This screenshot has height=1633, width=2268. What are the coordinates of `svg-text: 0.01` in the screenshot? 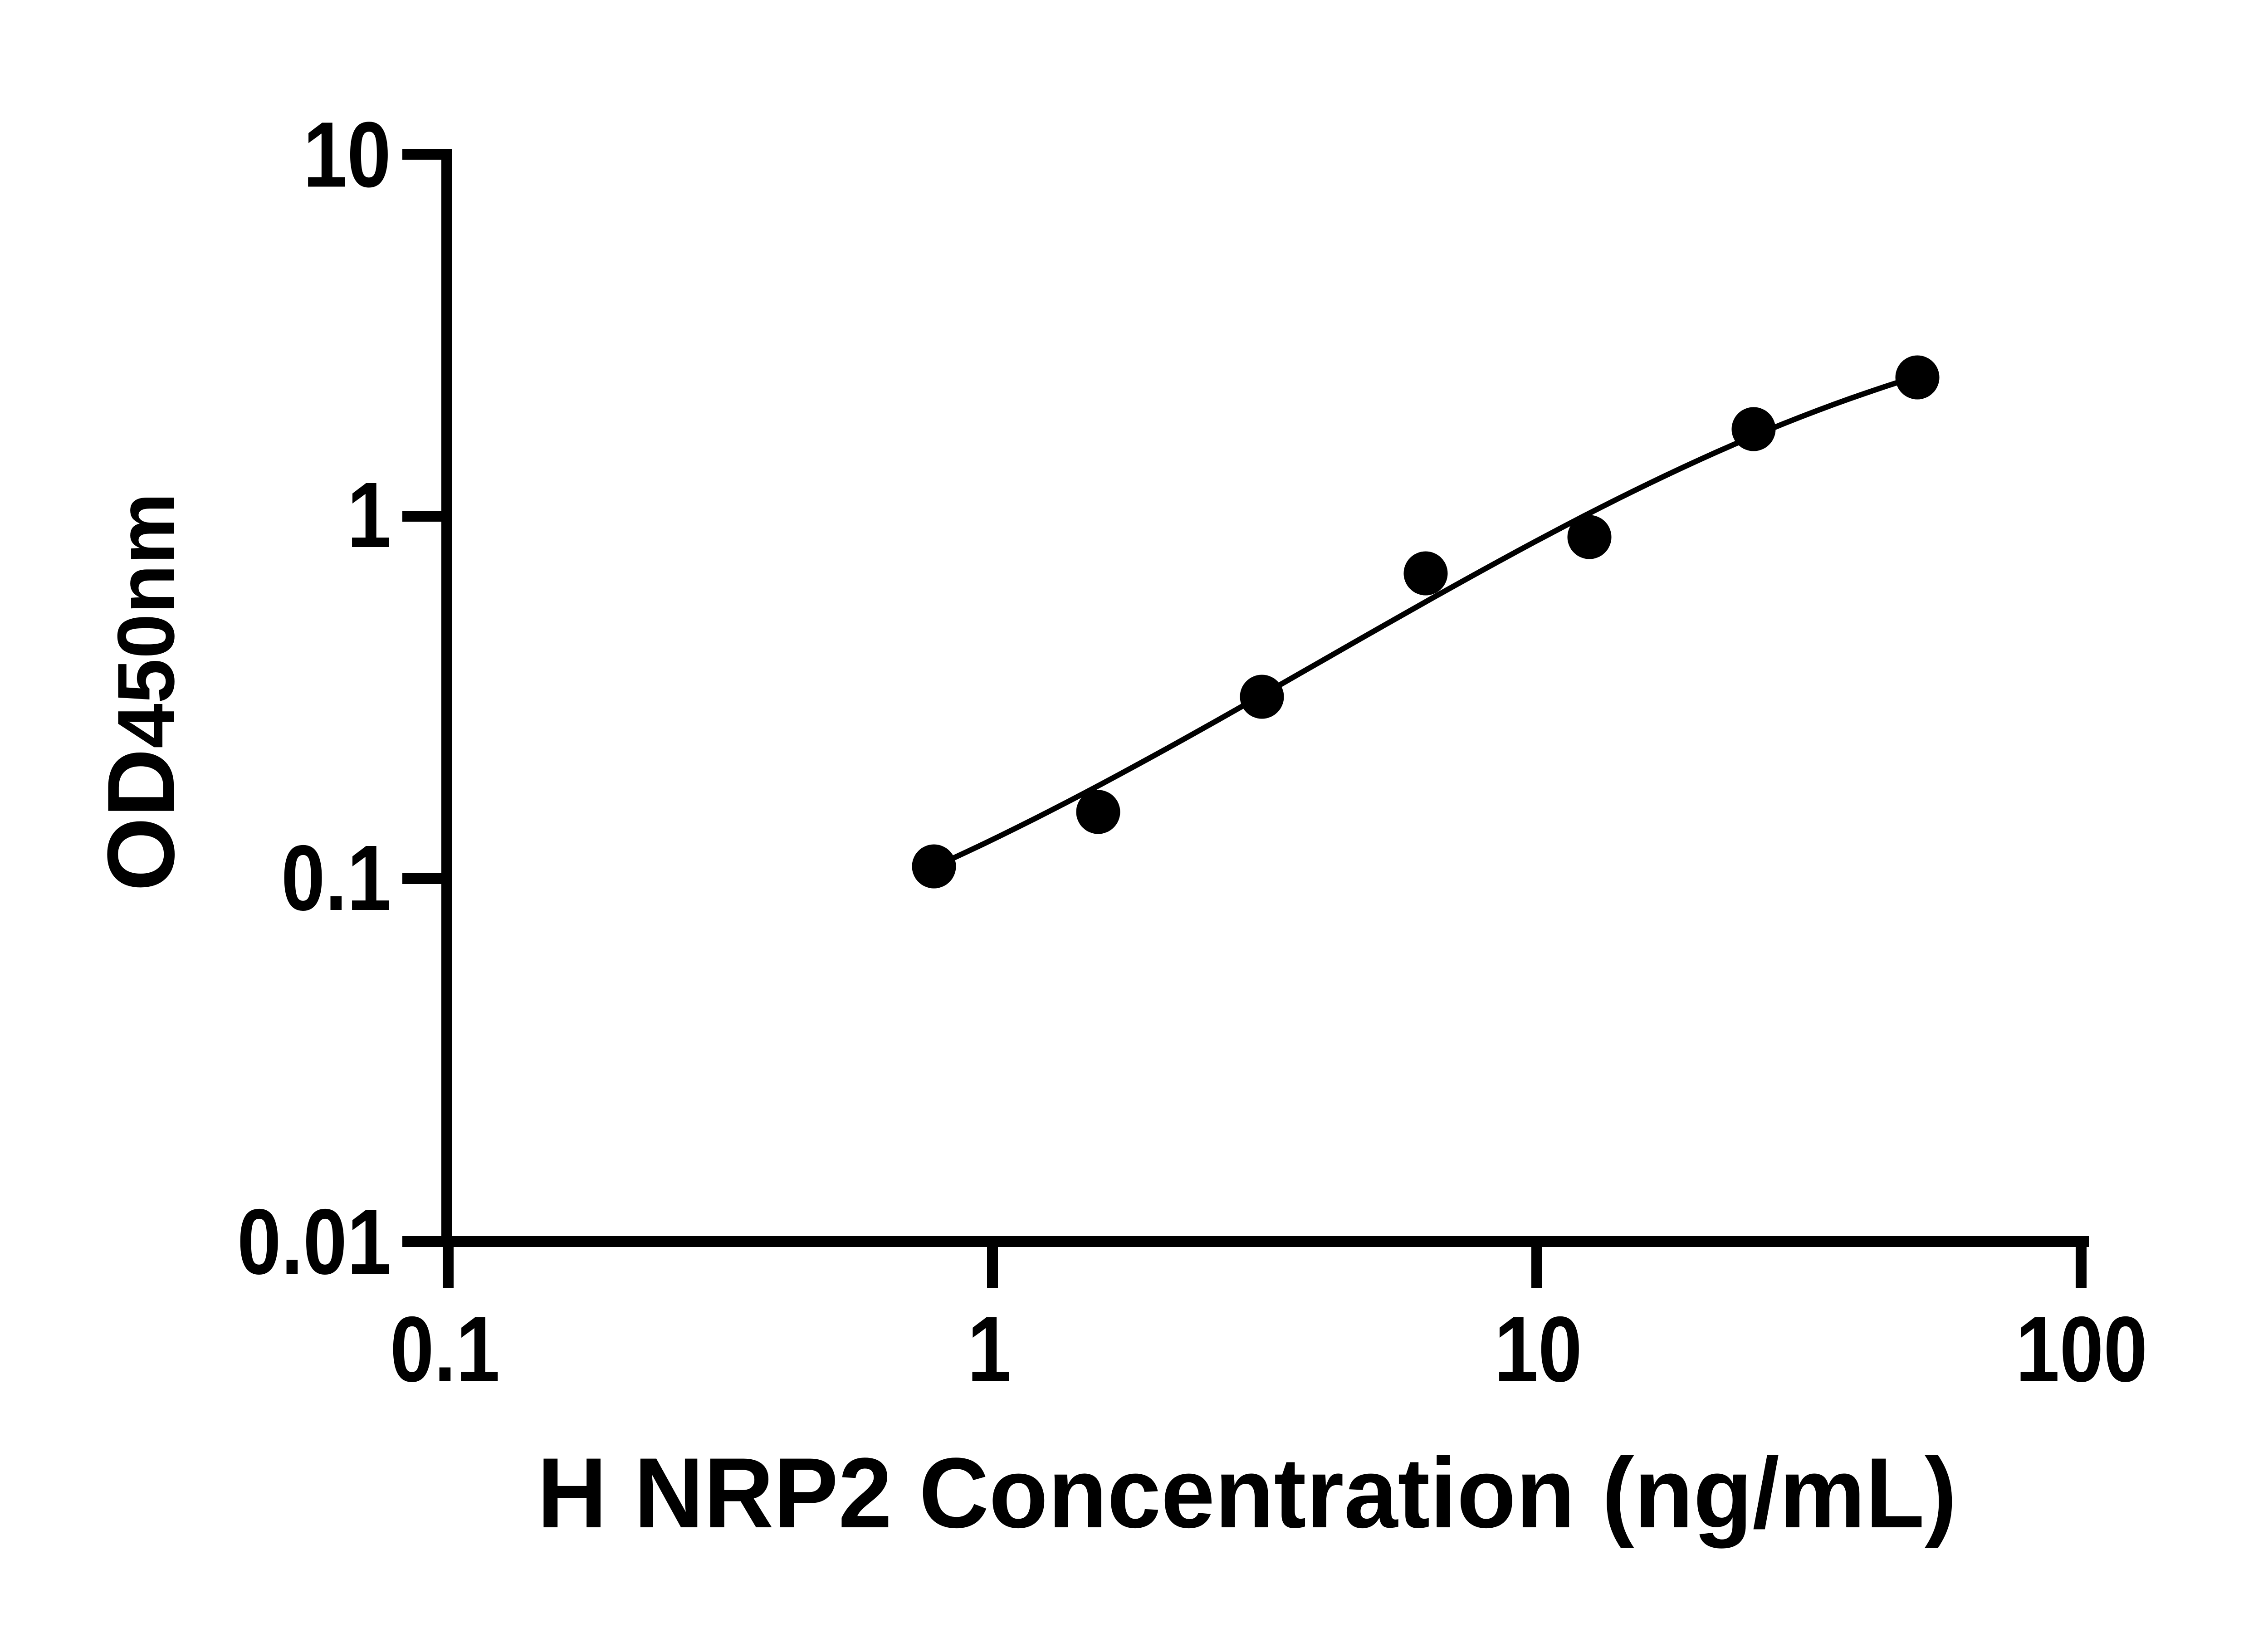 It's located at (314, 1242).